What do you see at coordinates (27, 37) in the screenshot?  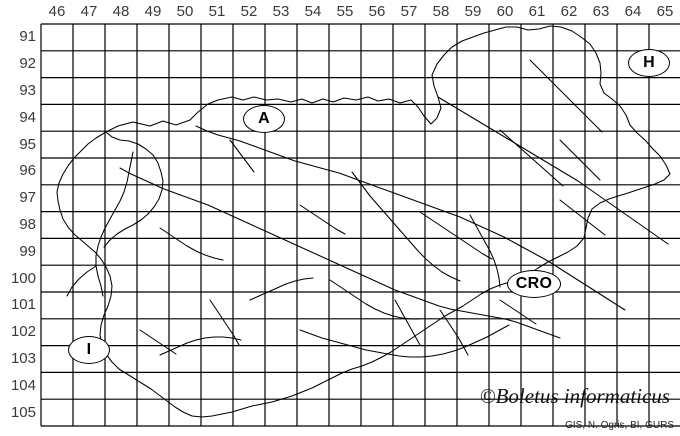 I see `row-label-91: 91` at bounding box center [27, 37].